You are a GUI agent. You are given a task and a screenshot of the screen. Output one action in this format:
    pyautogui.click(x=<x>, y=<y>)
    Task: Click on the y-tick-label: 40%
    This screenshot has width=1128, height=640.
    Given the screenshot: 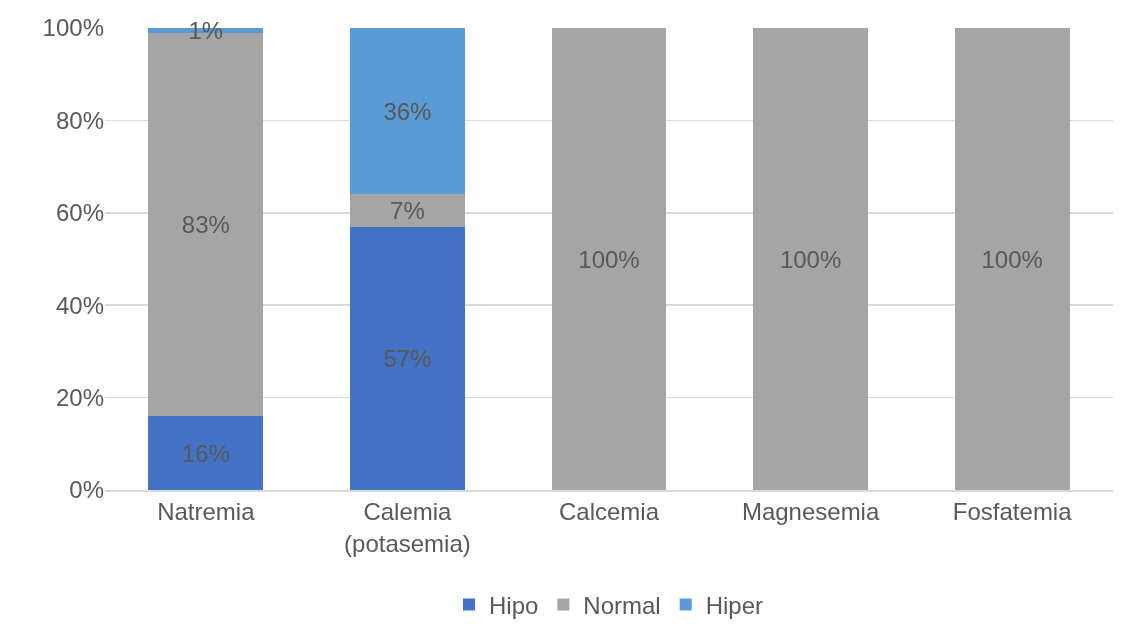 What is the action you would take?
    pyautogui.click(x=79, y=305)
    